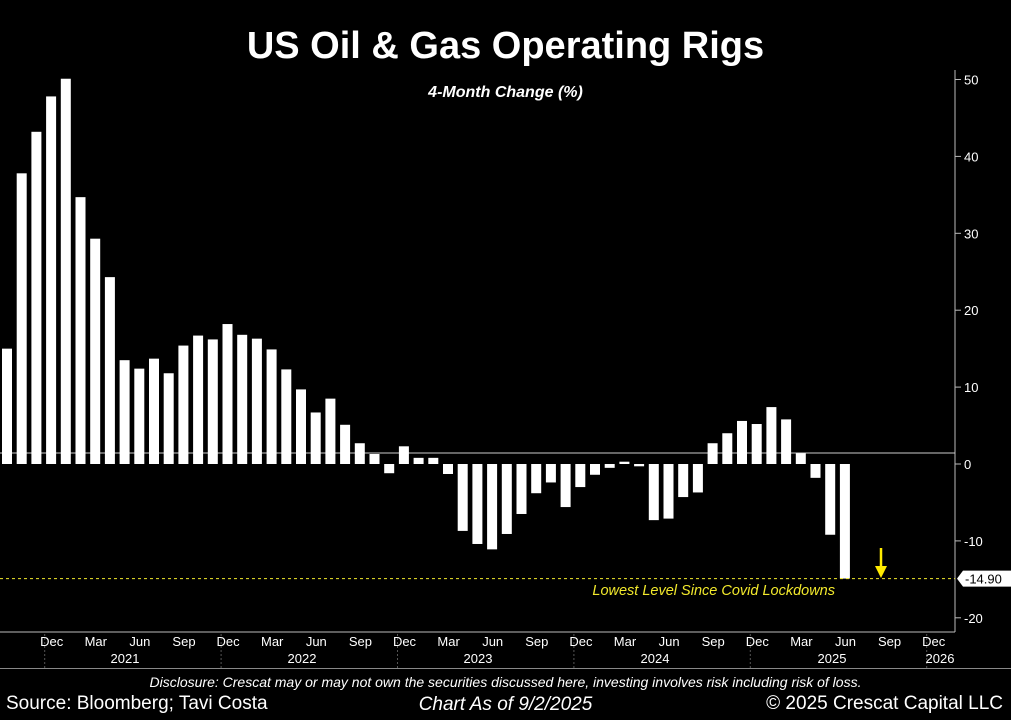 Image resolution: width=1011 pixels, height=720 pixels. I want to click on y-tick-label: -20, so click(973, 618).